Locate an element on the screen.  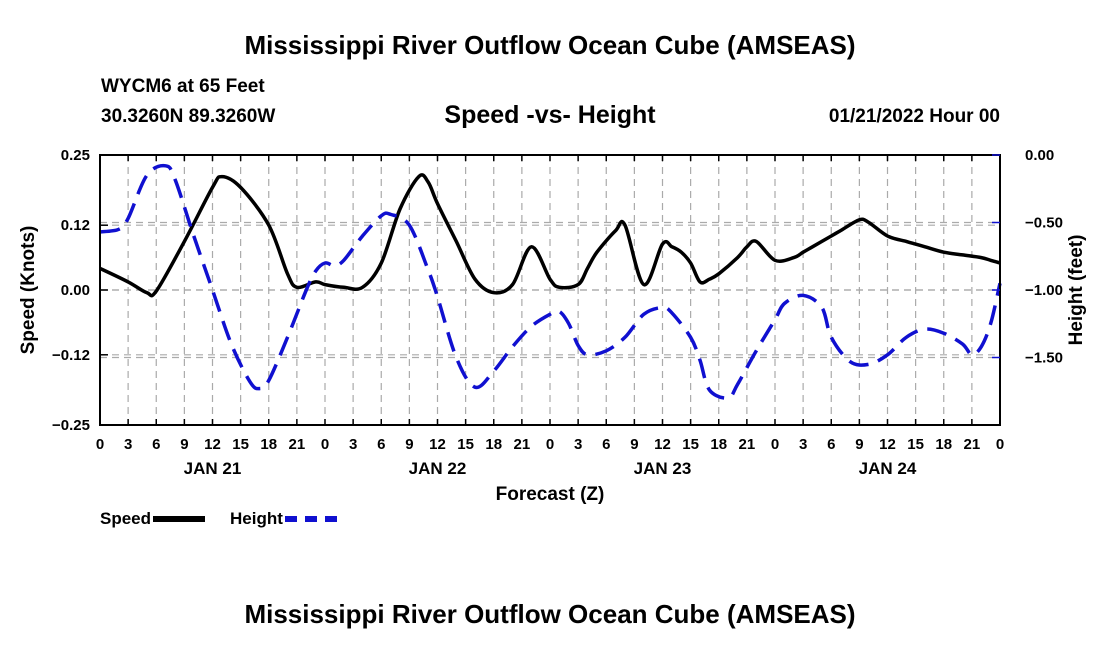
y-right-tick-label: −0.50 is located at coordinates (1044, 223).